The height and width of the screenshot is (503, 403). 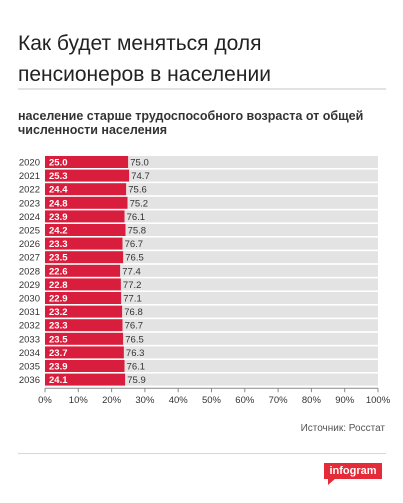 What do you see at coordinates (202, 453) in the screenshot?
I see `footer-divider` at bounding box center [202, 453].